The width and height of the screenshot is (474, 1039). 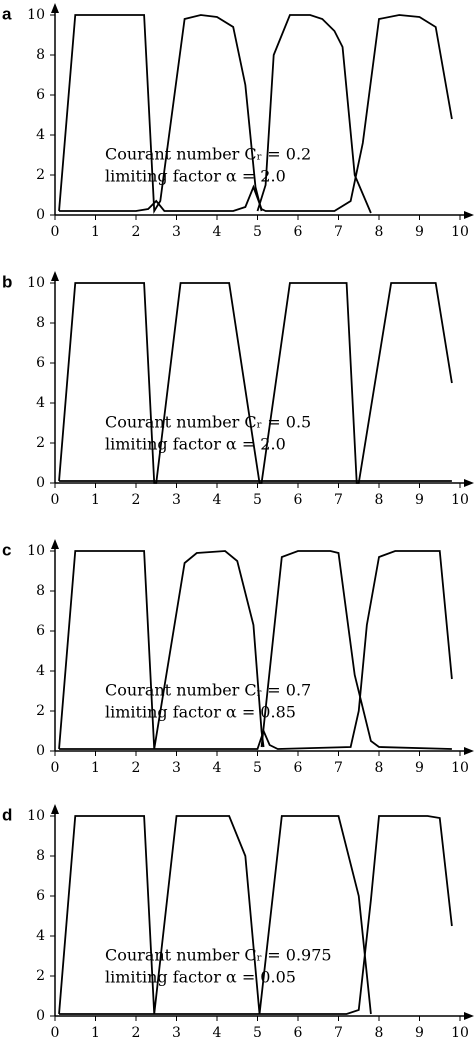 What do you see at coordinates (7, 814) in the screenshot?
I see `panel-label: d` at bounding box center [7, 814].